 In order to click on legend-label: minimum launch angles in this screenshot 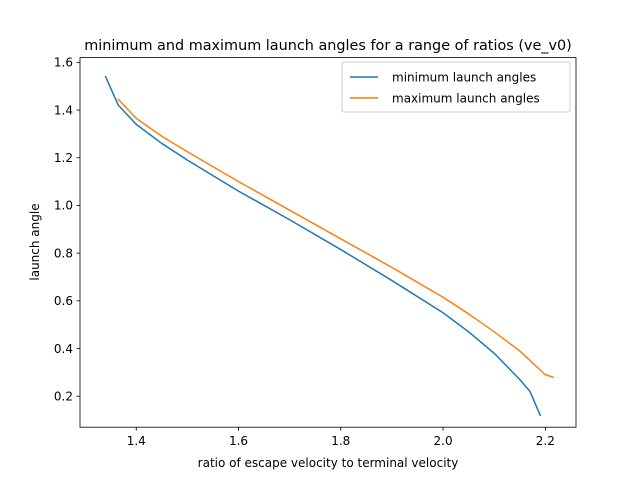, I will do `click(464, 77)`.